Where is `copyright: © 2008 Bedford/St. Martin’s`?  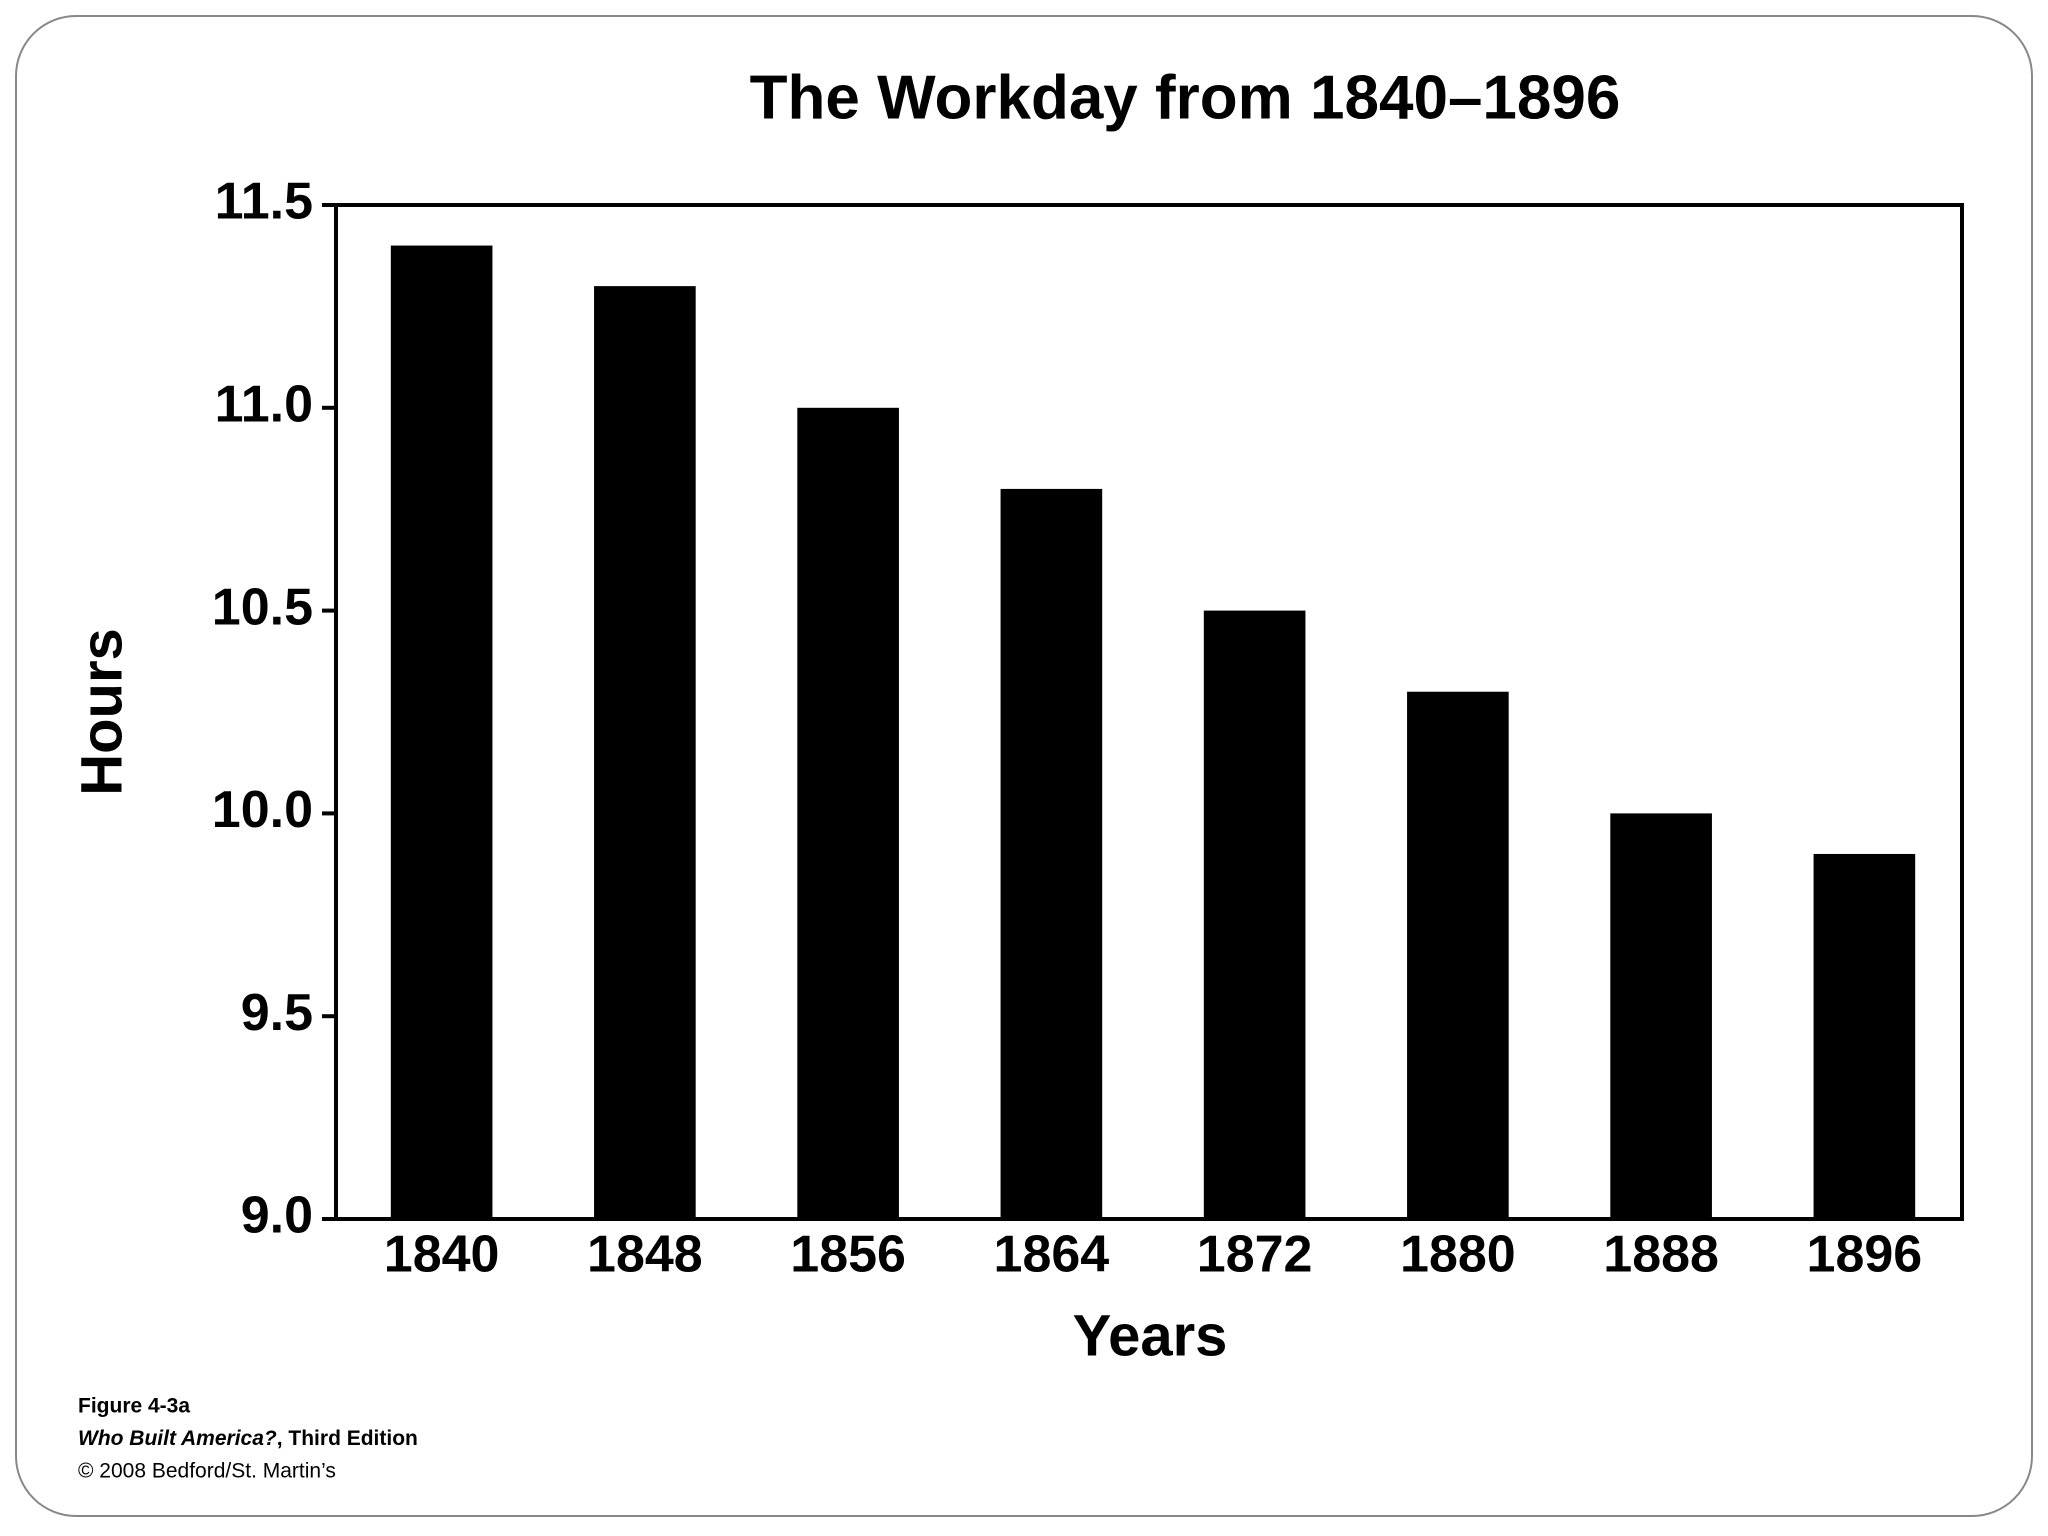 copyright: © 2008 Bedford/St. Martin’s is located at coordinates (207, 1471).